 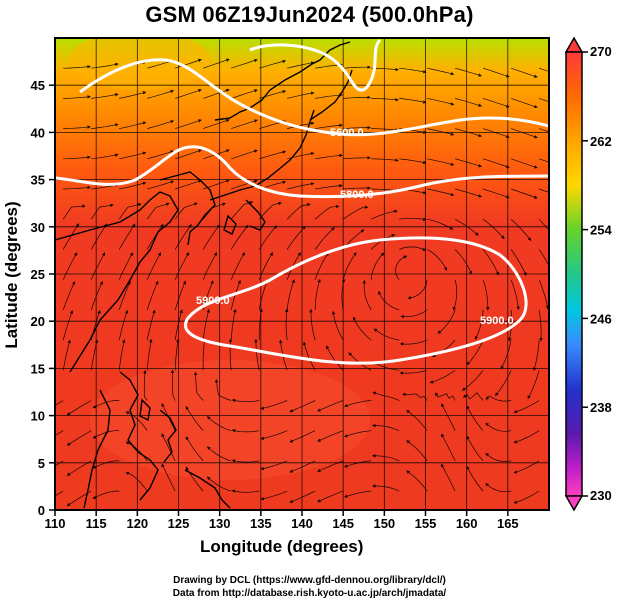 I want to click on x-tick-label: 135, so click(x=261, y=523).